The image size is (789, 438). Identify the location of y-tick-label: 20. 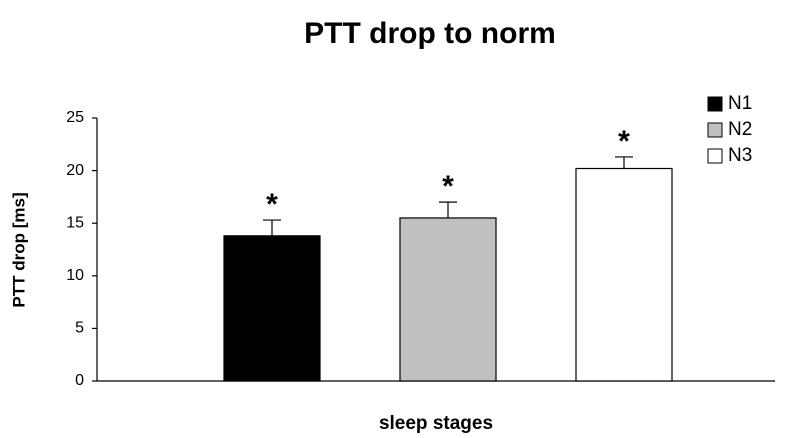
(75, 170).